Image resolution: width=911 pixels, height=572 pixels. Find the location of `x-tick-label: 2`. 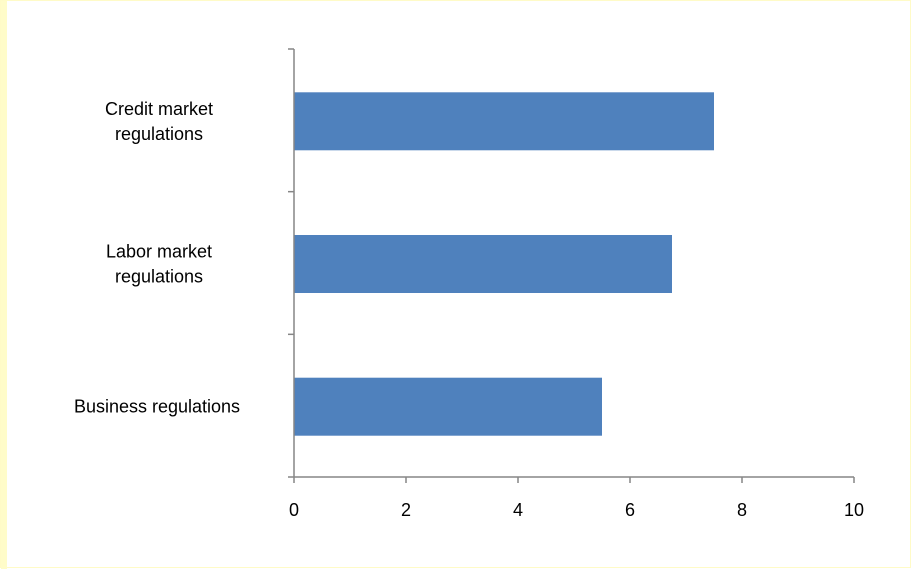

x-tick-label: 2 is located at coordinates (406, 510).